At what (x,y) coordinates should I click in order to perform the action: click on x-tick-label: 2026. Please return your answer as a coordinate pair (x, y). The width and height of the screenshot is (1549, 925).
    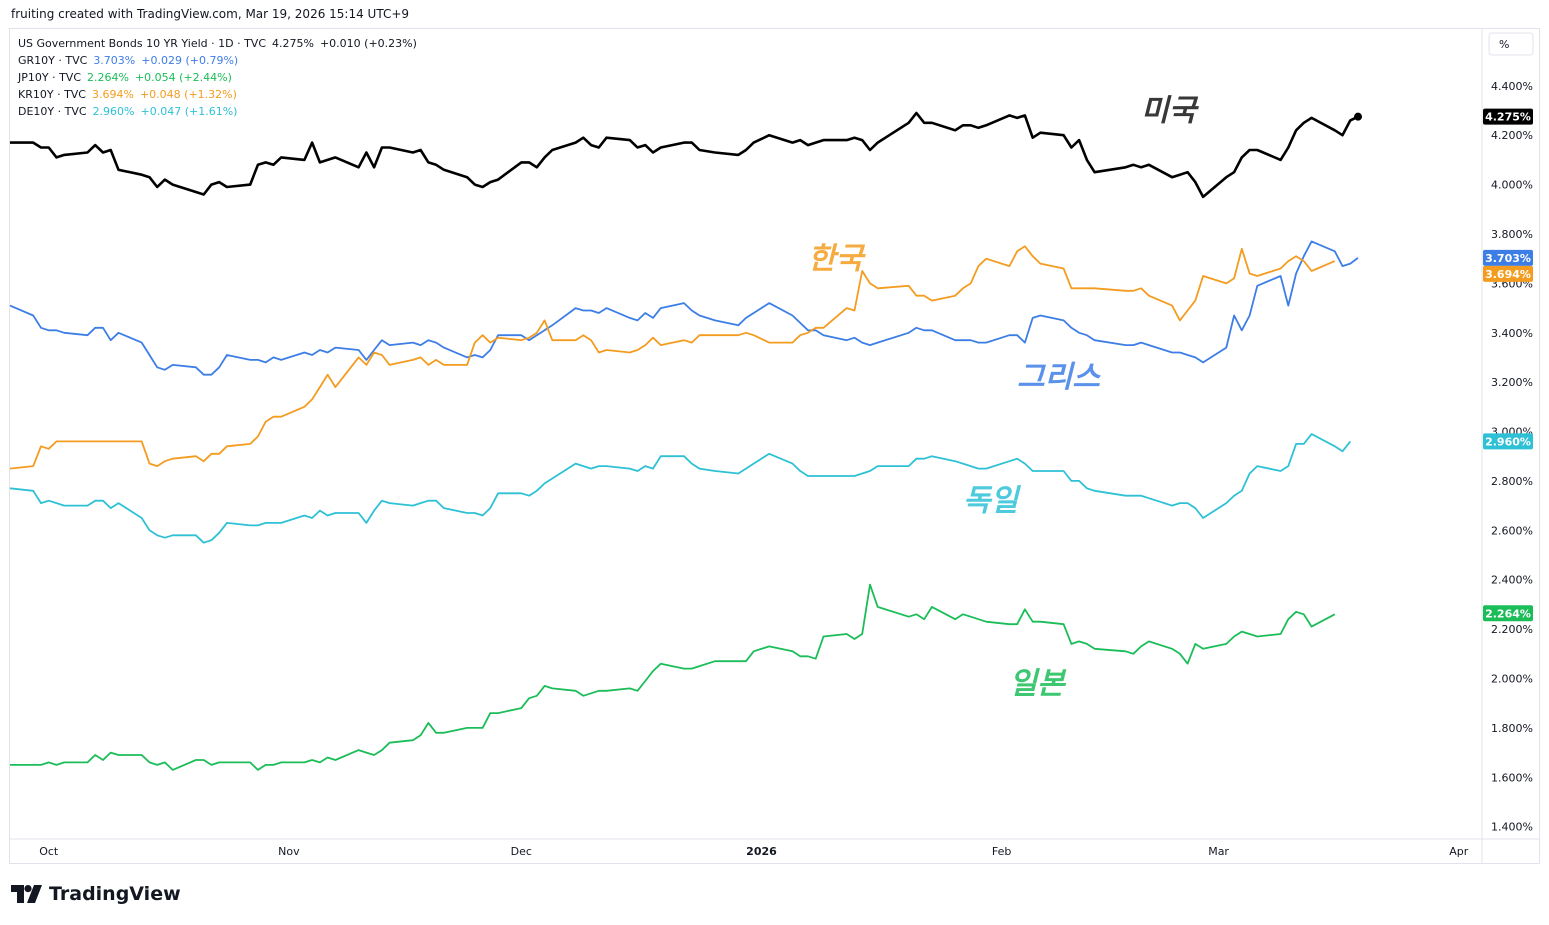
    Looking at the image, I should click on (761, 851).